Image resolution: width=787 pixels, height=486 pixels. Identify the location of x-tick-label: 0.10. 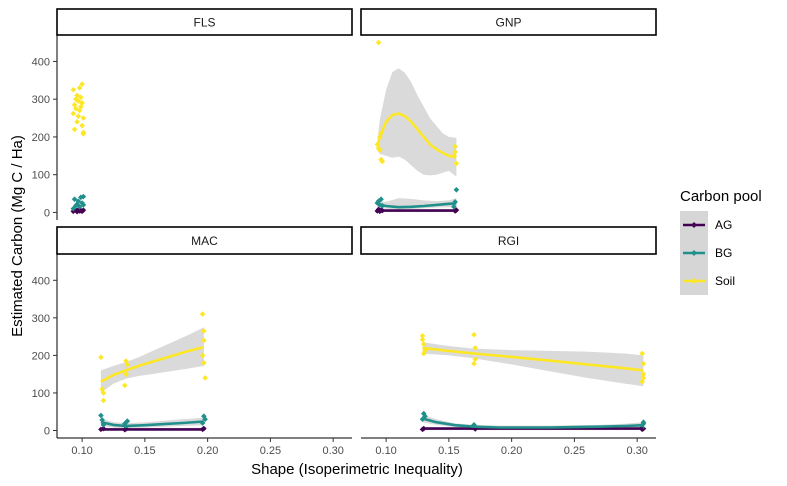
(81, 451).